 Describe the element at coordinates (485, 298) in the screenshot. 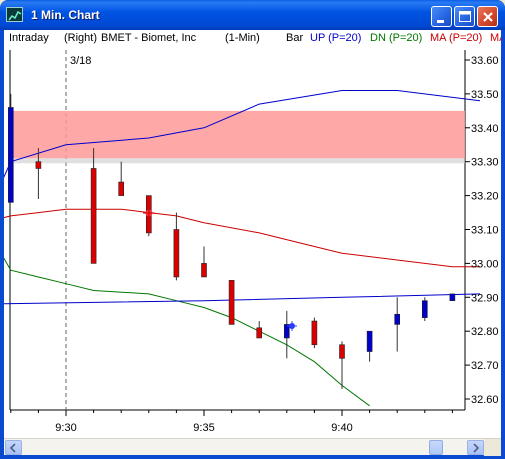

I see `y-tick-label-7: 32.90` at that location.